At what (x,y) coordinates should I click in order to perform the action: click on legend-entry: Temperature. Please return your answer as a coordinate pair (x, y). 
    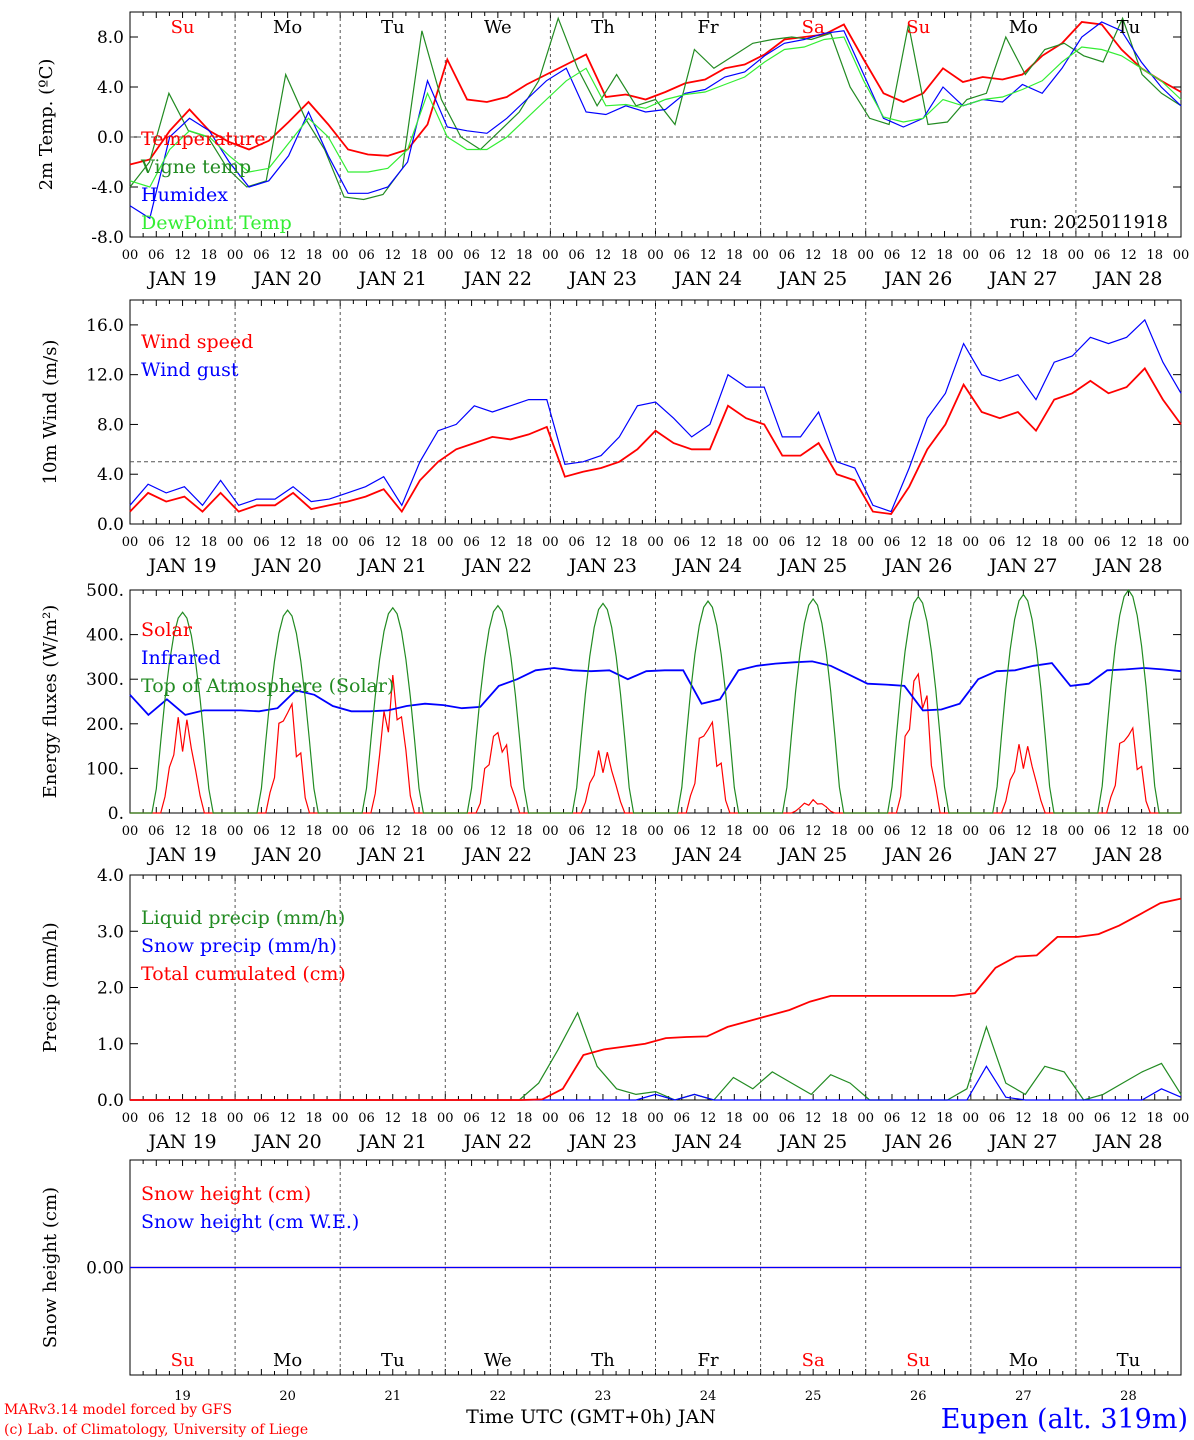
    Looking at the image, I should click on (203, 139).